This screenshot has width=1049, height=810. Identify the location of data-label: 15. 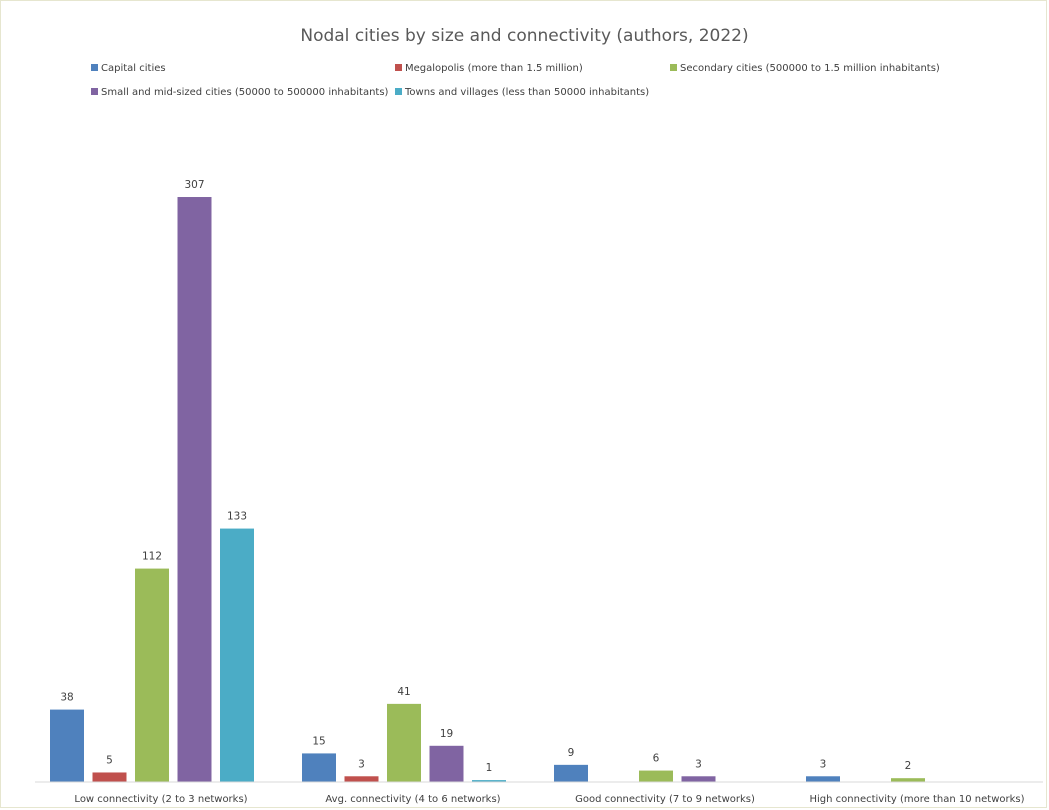
(318, 741).